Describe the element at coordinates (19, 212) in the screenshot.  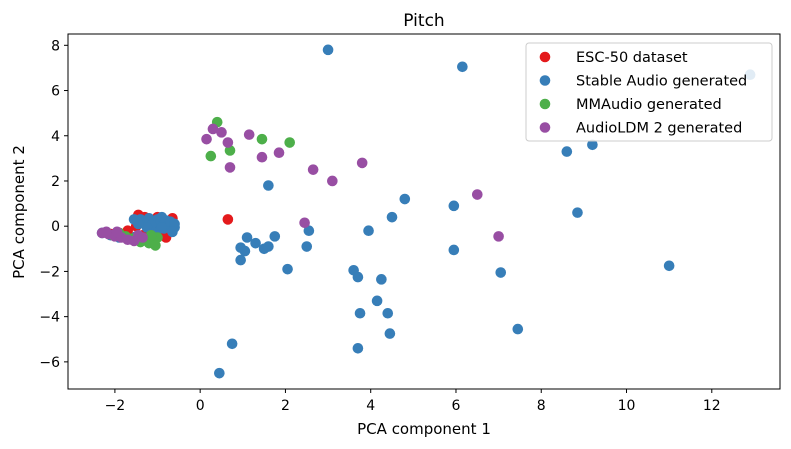
I see `y-axis-label: PCA component 2` at that location.